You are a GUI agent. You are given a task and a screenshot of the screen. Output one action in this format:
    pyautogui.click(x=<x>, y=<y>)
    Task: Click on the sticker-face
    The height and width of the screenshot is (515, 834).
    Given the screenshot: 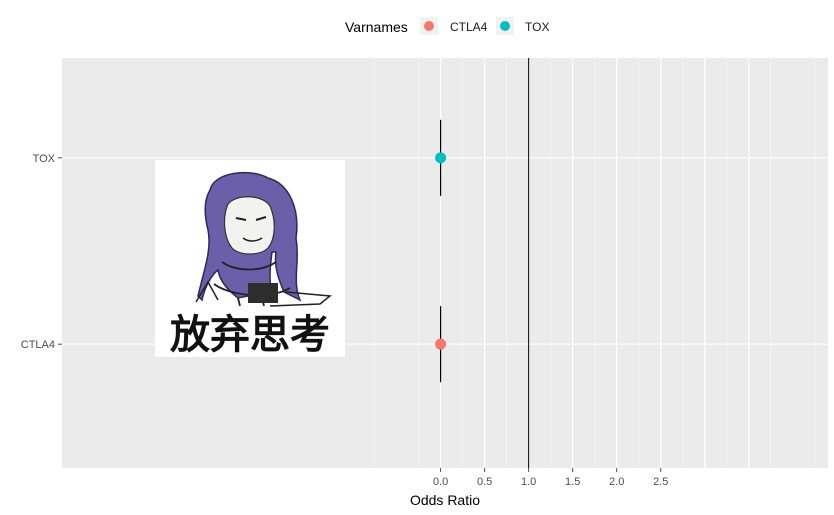 What is the action you would take?
    pyautogui.click(x=249, y=225)
    